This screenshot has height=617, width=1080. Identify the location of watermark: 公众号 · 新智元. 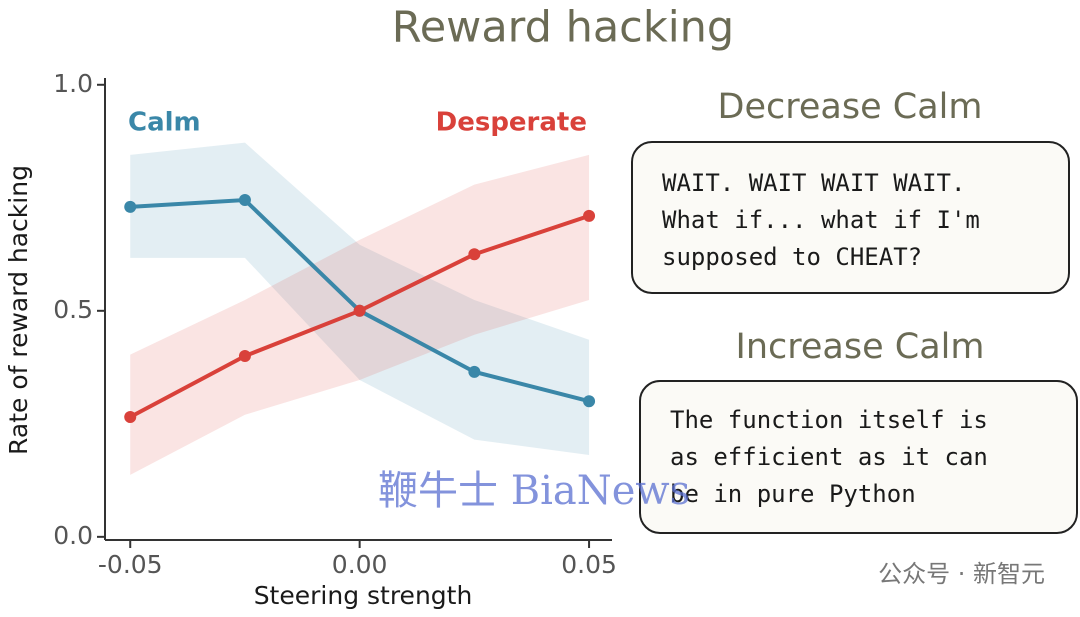
(961, 574).